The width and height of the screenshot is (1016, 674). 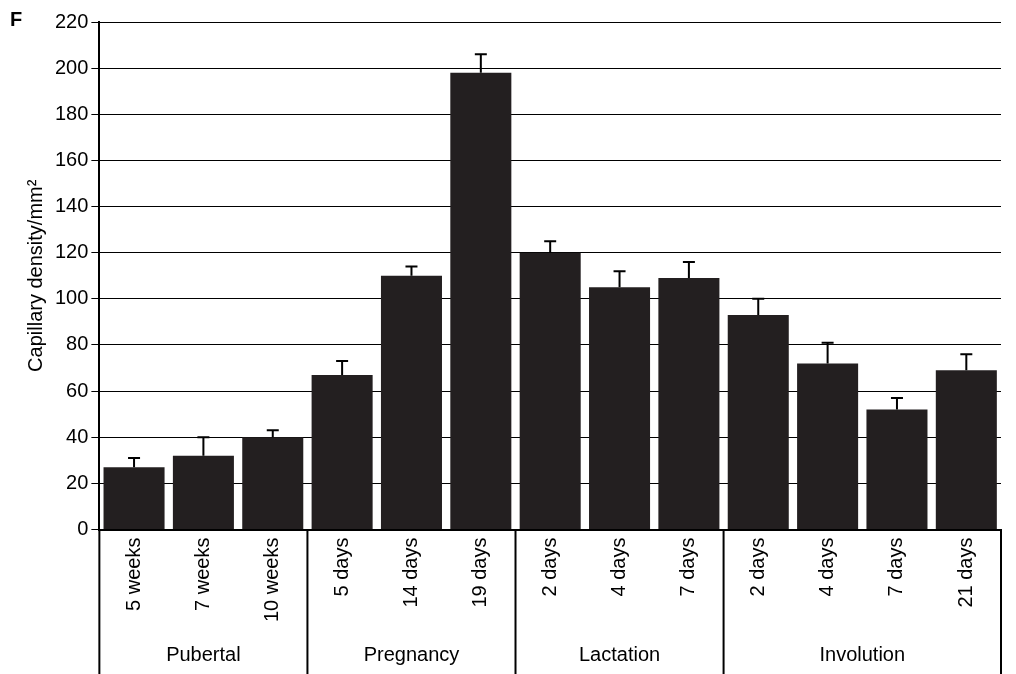 What do you see at coordinates (71, 112) in the screenshot?
I see `y-tick-label: 180` at bounding box center [71, 112].